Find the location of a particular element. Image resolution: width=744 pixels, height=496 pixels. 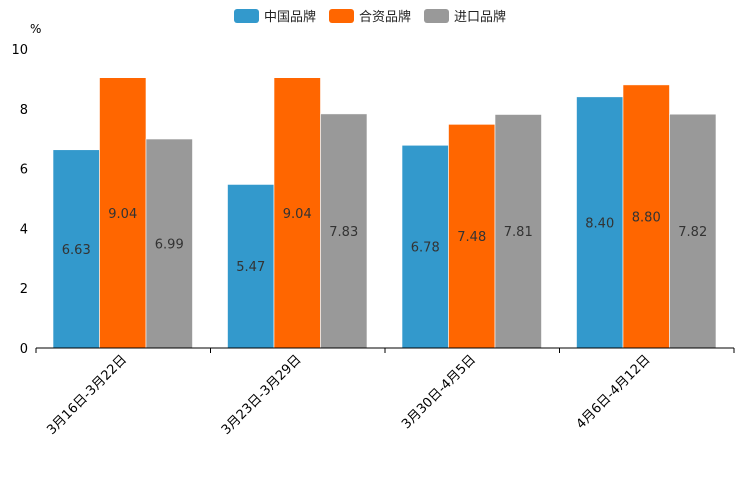

legend-label-3: 进口品牌 is located at coordinates (480, 17).